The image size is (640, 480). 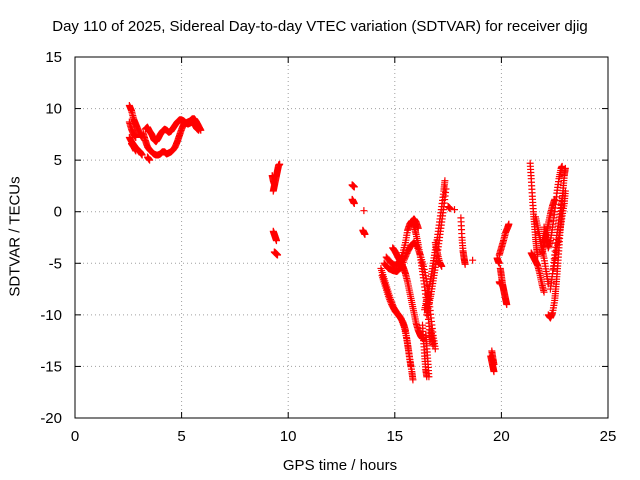 I want to click on x-tick-label: 20, so click(x=501, y=436).